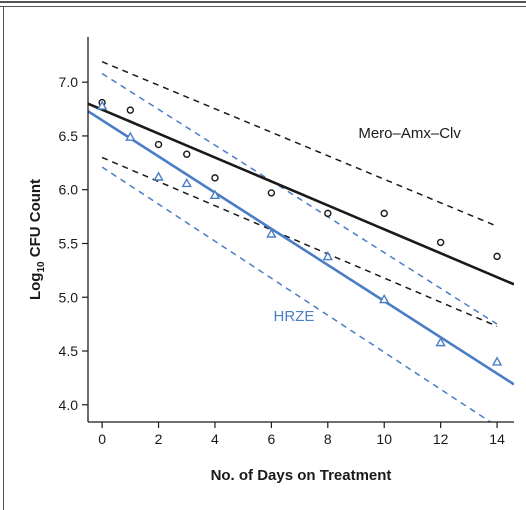  I want to click on y-axis-label-base: Log, so click(35, 287).